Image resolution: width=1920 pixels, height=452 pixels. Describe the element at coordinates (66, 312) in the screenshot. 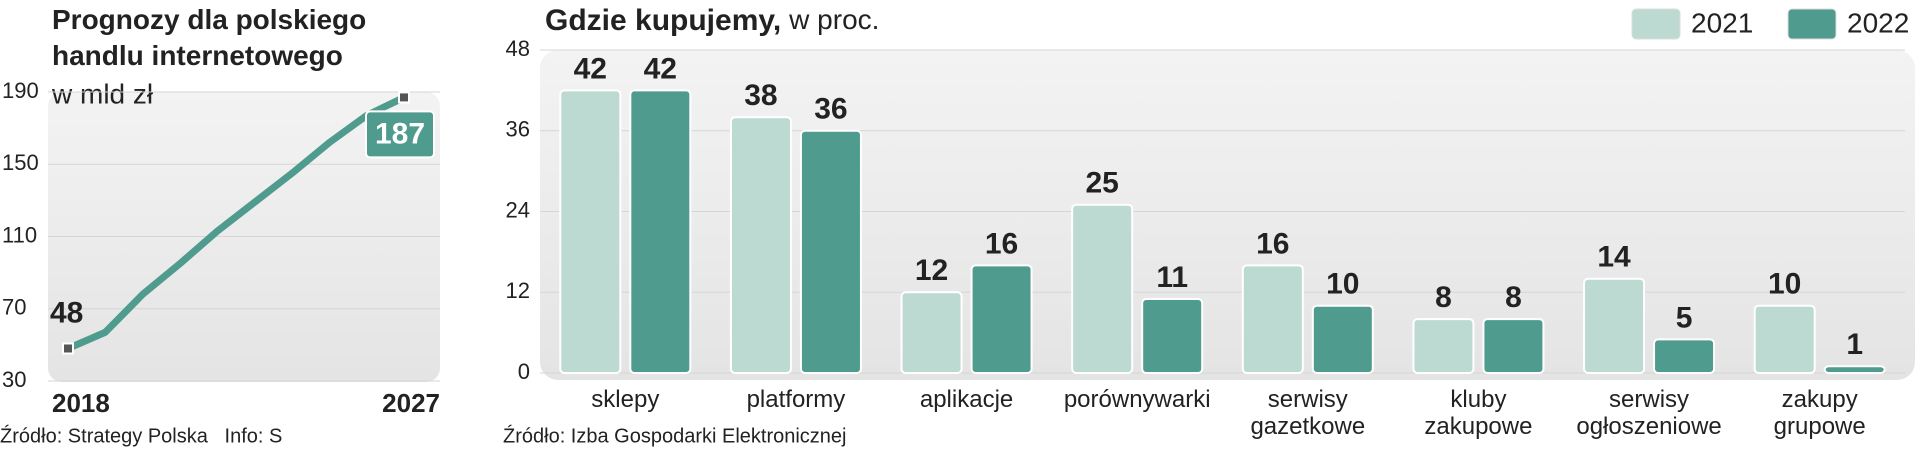

I see `value-label: 48` at that location.